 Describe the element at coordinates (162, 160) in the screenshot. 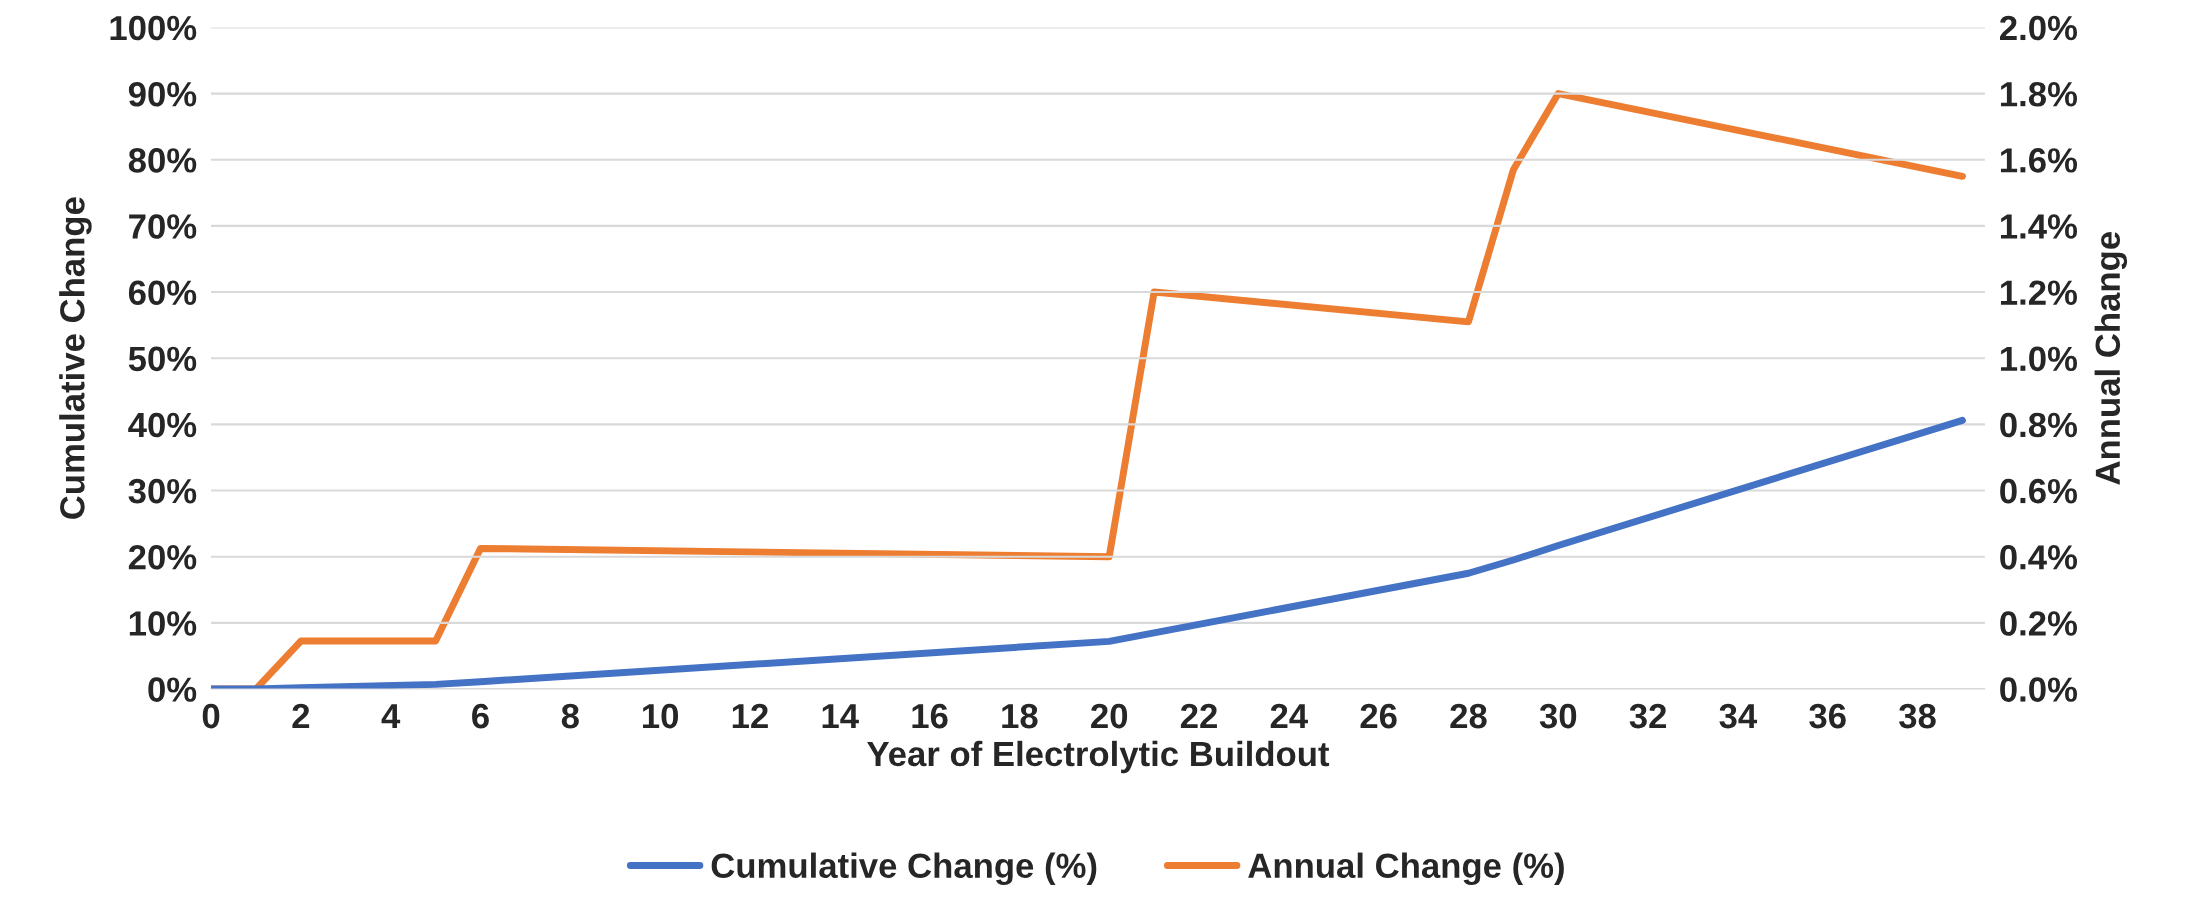

I see `y-tick-label: 80%` at that location.